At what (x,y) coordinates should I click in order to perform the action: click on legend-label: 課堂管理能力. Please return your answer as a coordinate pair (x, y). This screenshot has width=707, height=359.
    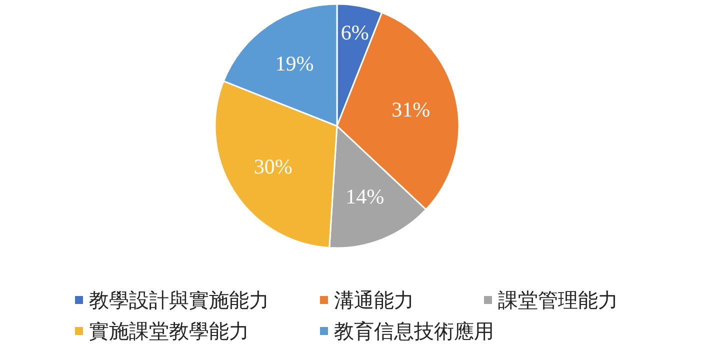
    Looking at the image, I should click on (558, 300).